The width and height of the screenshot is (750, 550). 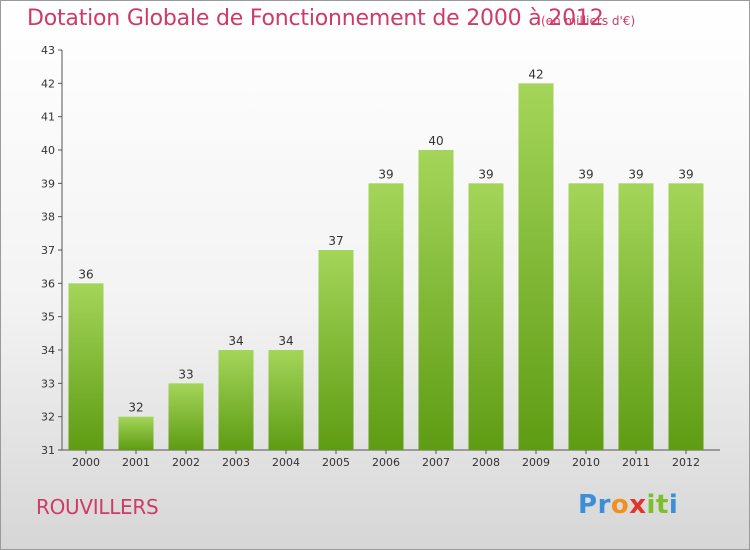 What do you see at coordinates (48, 150) in the screenshot?
I see `y-tick-label: 40` at bounding box center [48, 150].